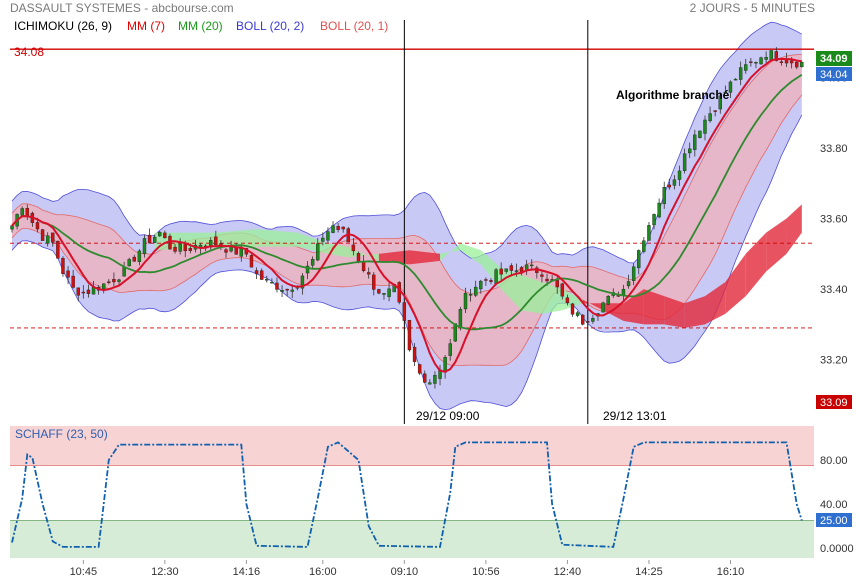  I want to click on schaff-oversold-zone, so click(412, 539).